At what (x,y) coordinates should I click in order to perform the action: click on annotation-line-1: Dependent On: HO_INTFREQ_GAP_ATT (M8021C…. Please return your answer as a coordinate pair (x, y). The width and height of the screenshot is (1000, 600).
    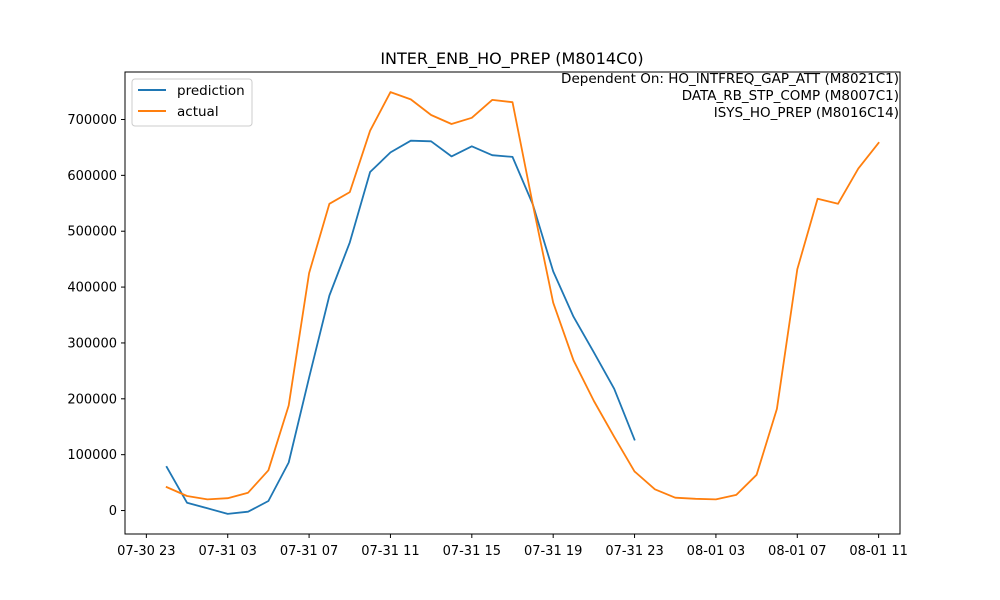
    Looking at the image, I should click on (730, 79).